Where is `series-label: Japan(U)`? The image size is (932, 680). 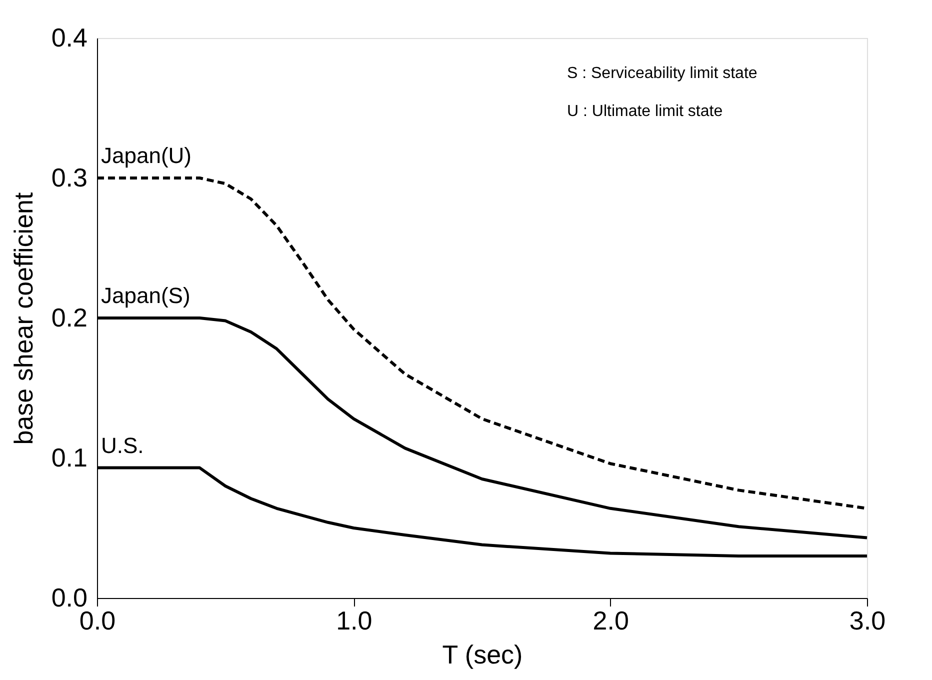 series-label: Japan(U) is located at coordinates (146, 155).